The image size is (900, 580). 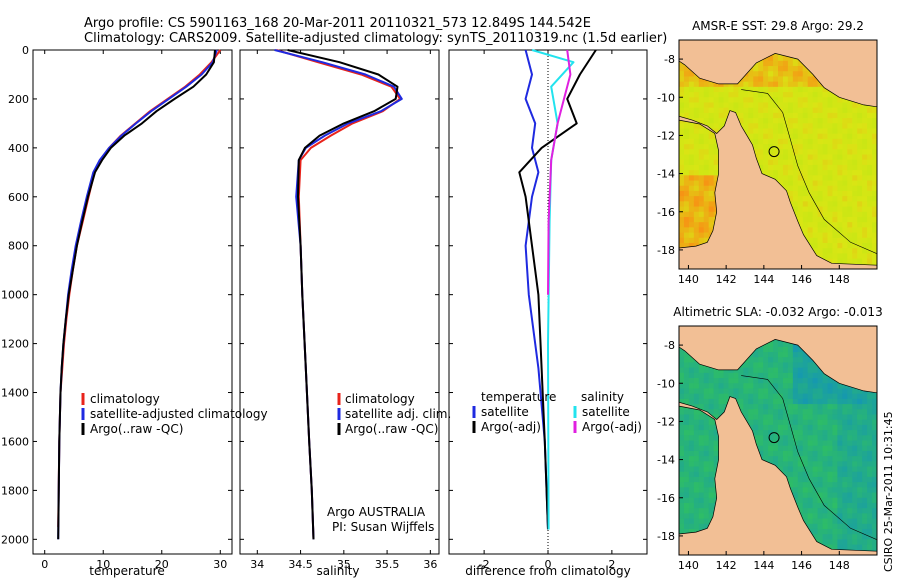 I want to click on y-tick-label: 1800, so click(x=15, y=490).